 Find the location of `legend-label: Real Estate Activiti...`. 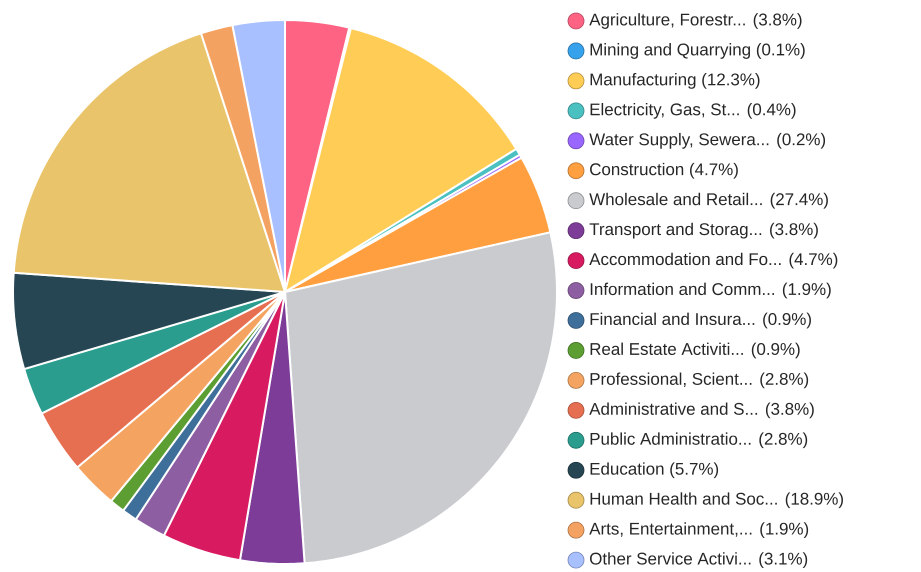

legend-label: Real Estate Activiti... is located at coordinates (666, 348).